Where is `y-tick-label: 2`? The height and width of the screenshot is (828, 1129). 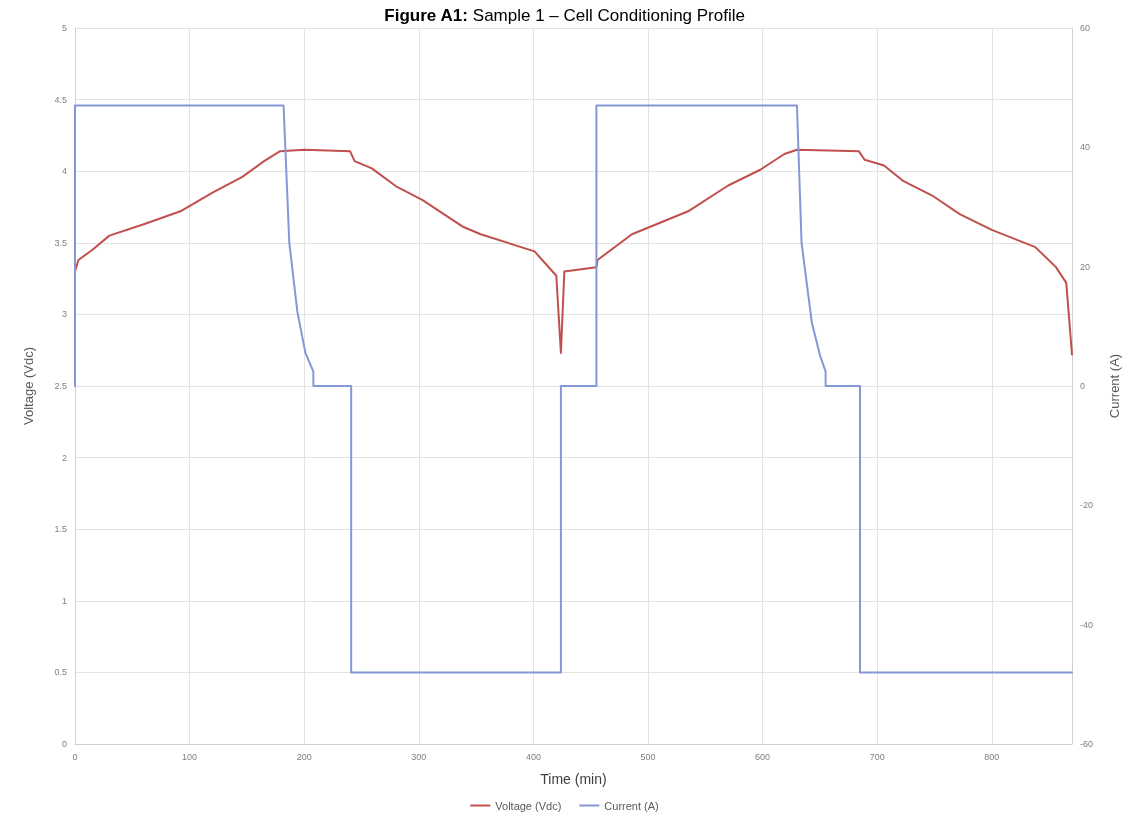
y-tick-label: 2 is located at coordinates (64, 457).